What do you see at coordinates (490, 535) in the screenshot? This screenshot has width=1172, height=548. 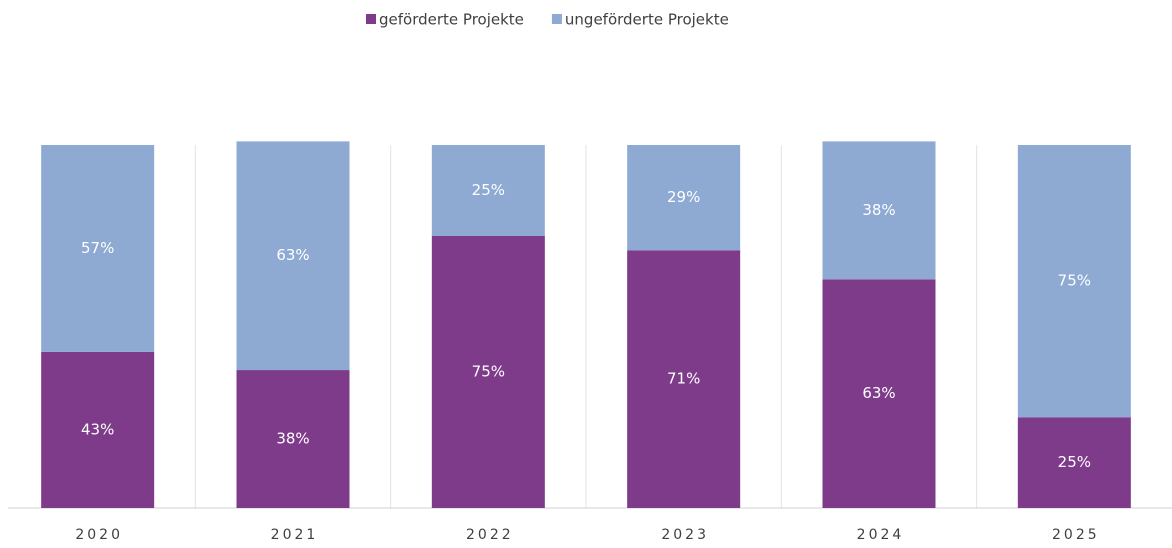 I see `x-tick-label: 2022` at bounding box center [490, 535].